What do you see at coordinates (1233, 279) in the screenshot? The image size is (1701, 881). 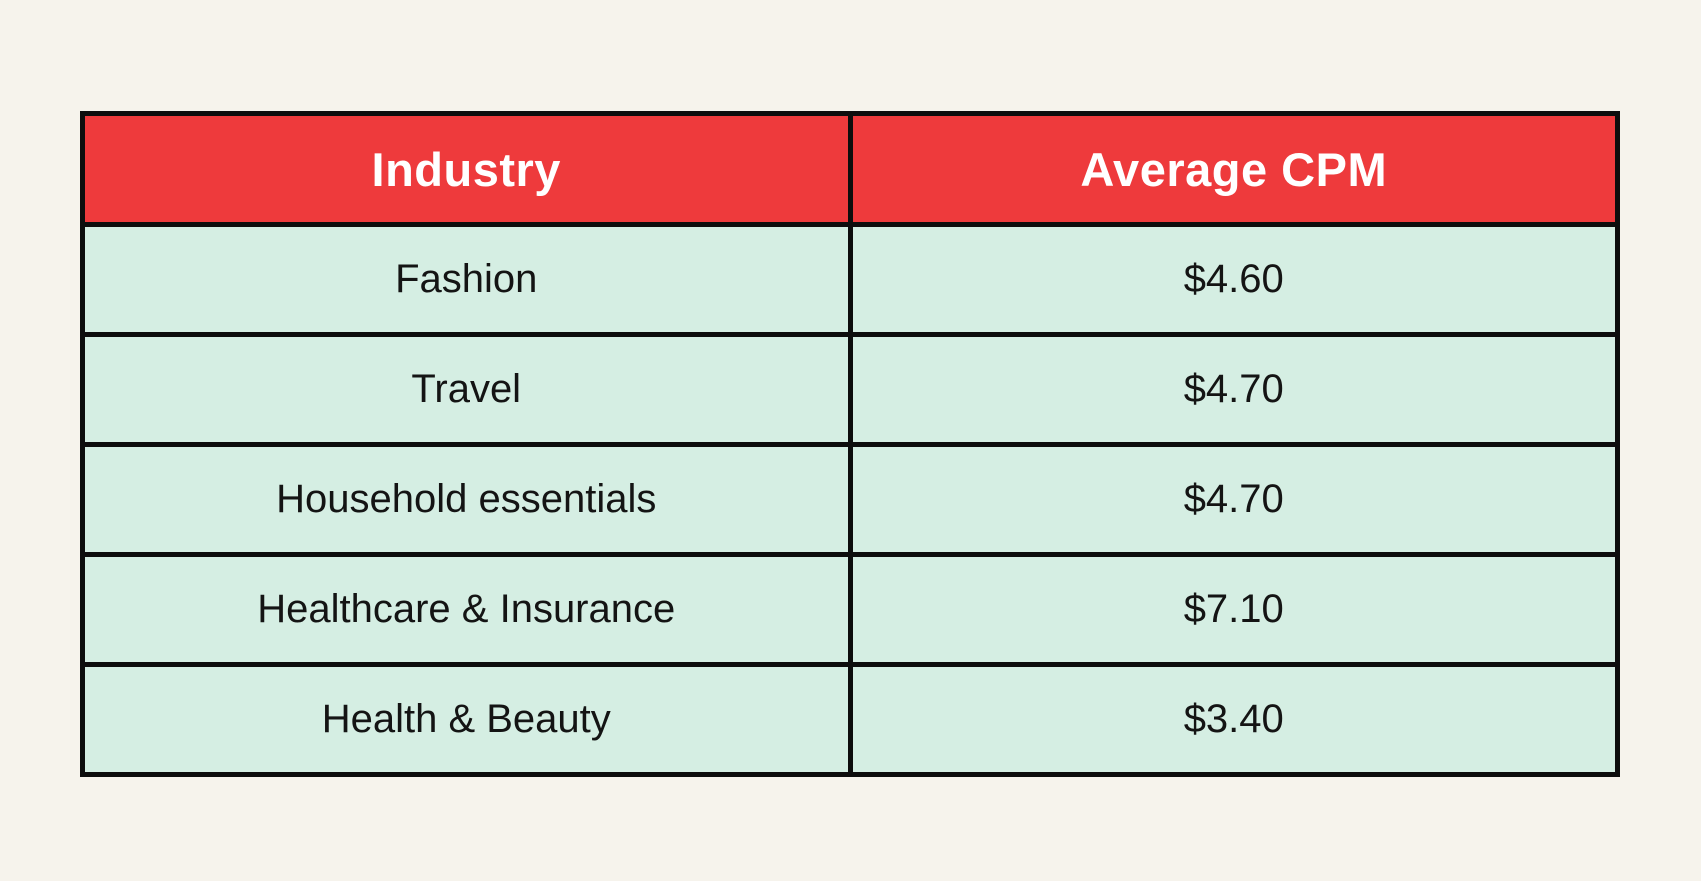 I see `cell-cpm: $4.60` at bounding box center [1233, 279].